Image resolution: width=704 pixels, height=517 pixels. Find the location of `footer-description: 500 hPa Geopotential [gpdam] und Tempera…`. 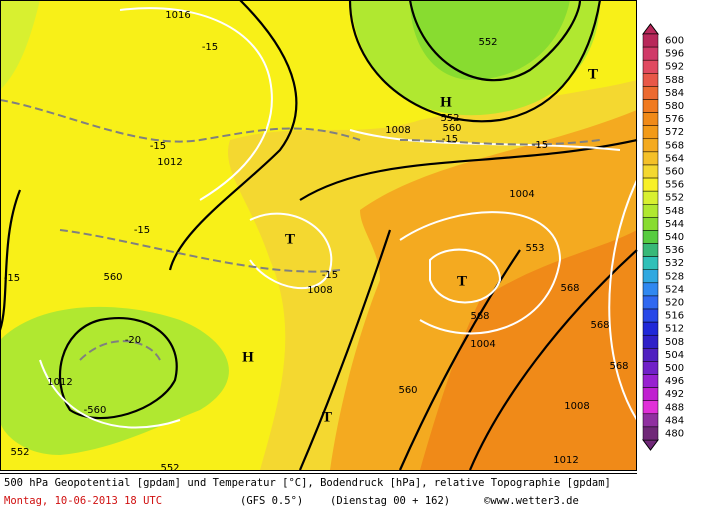

footer-description: 500 hPa Geopotential [gpdam] und Tempera… is located at coordinates (307, 483).